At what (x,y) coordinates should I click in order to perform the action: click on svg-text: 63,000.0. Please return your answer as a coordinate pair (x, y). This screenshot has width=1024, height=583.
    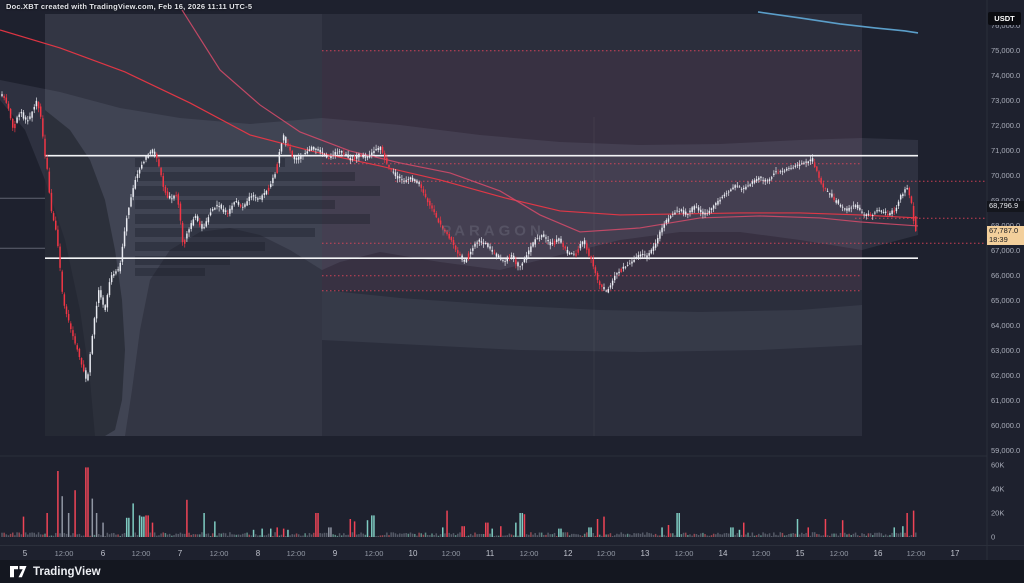
    Looking at the image, I should click on (1005, 350).